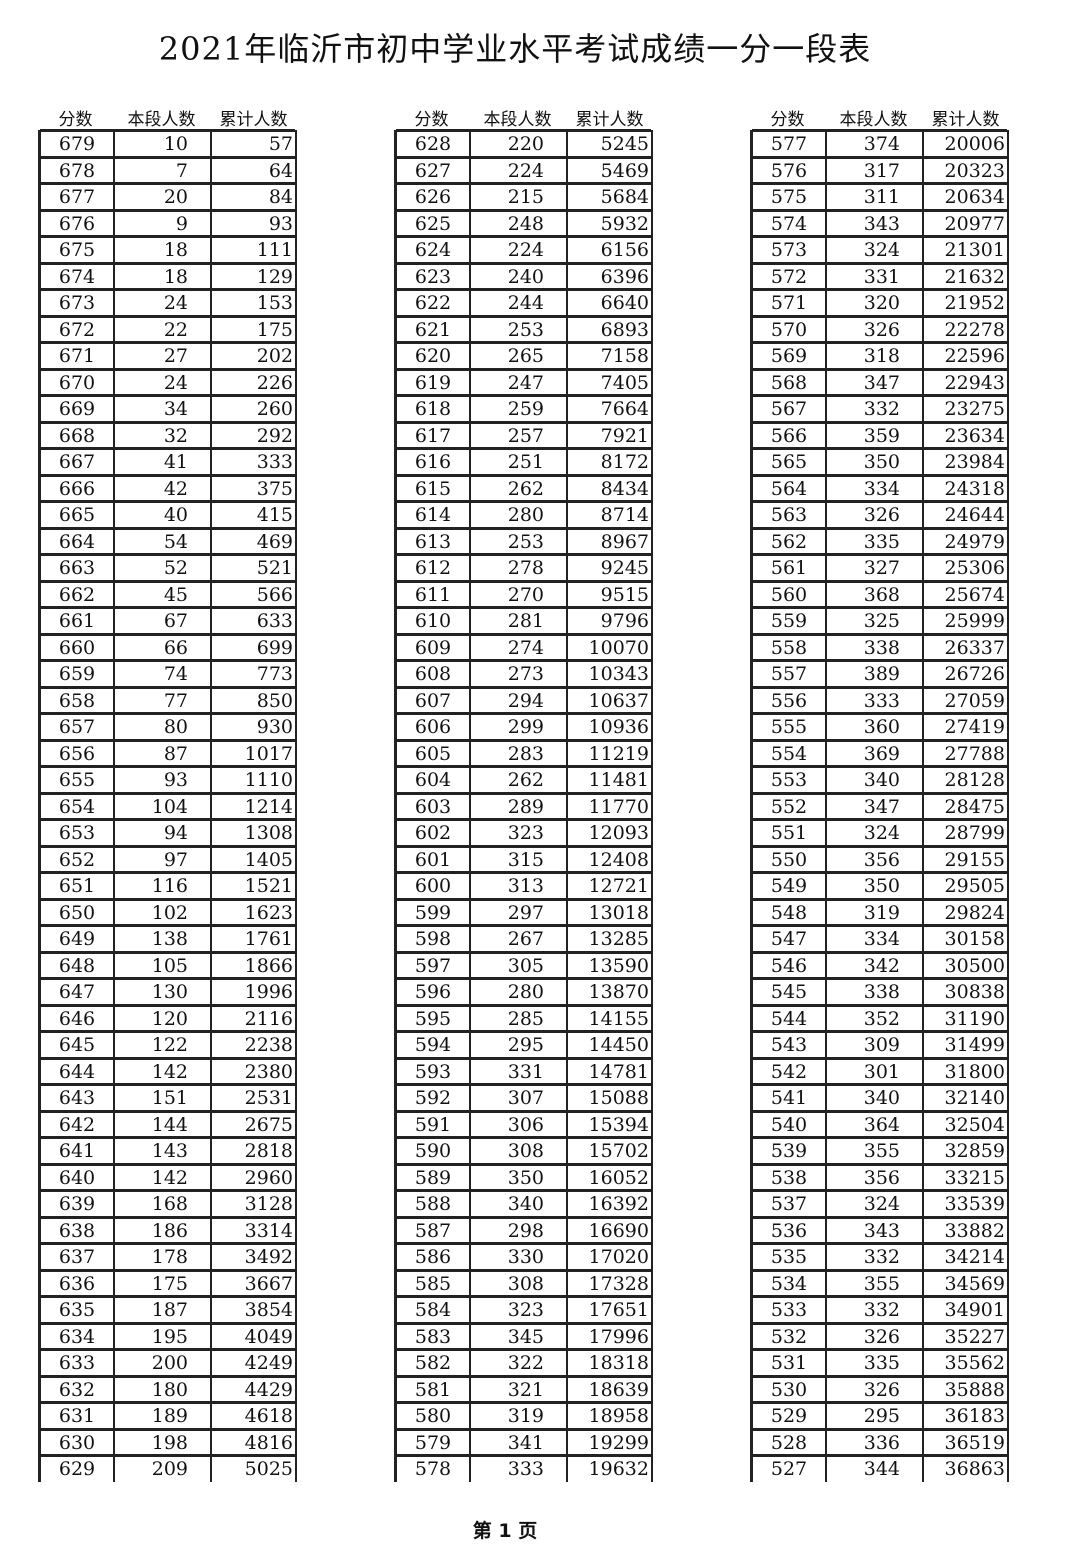 Image resolution: width=1080 pixels, height=1565 pixels. I want to click on cumulative-cell: 17651, so click(609, 1310).